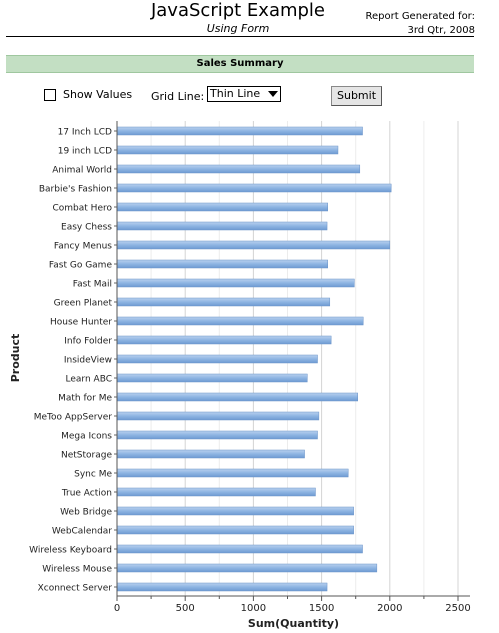  Describe the element at coordinates (88, 342) in the screenshot. I see `category-label: Info Folder` at that location.